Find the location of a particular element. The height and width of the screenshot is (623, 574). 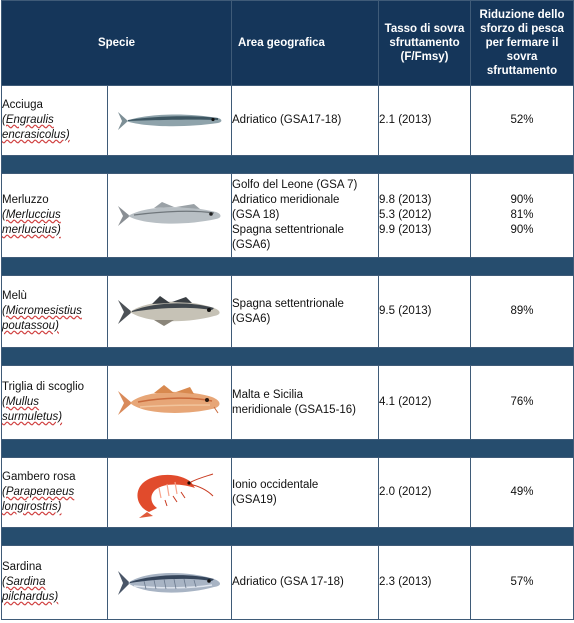

reduction-value: 81% is located at coordinates (522, 215).